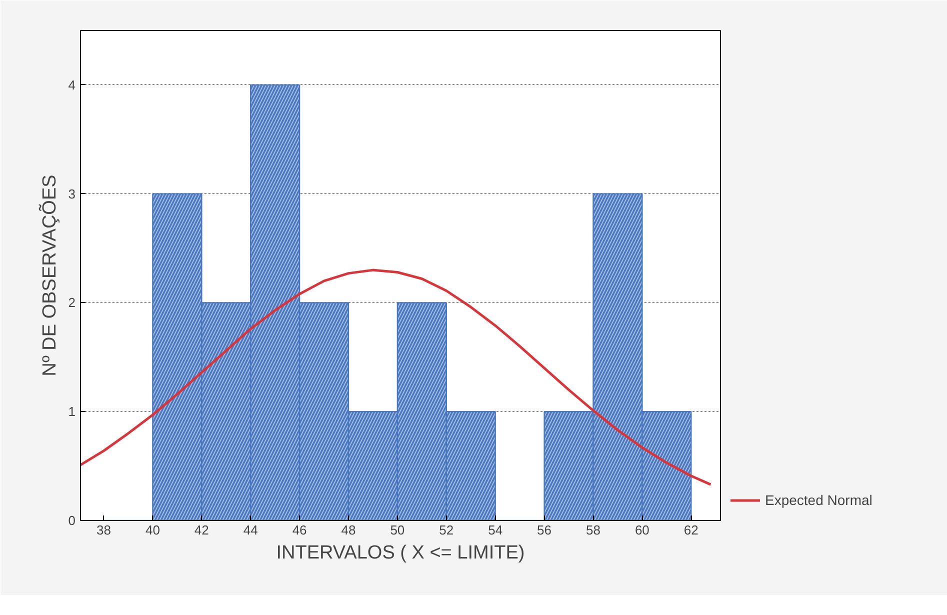  I want to click on x-axis-title: INTERVALOS ( X <= LIMITE), so click(400, 553).